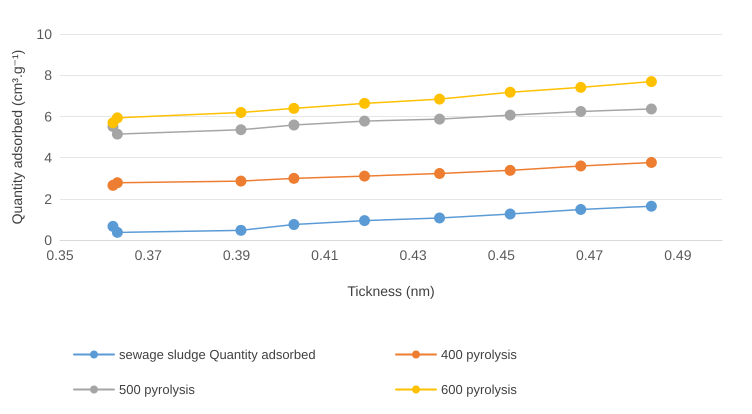 Image resolution: width=752 pixels, height=414 pixels. What do you see at coordinates (678, 255) in the screenshot?
I see `x-tick-label: 0.49` at bounding box center [678, 255].